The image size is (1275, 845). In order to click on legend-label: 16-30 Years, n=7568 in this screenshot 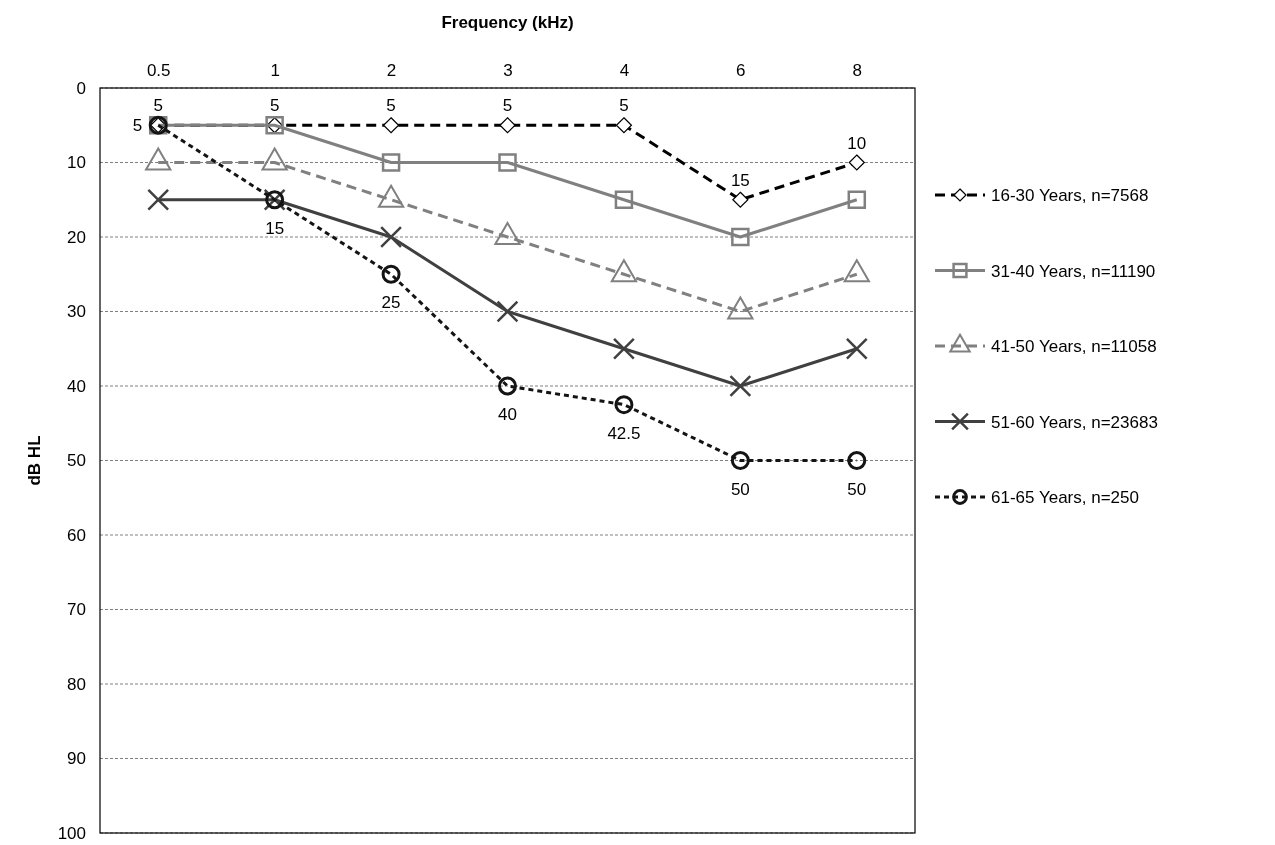, I will do `click(1070, 195)`.